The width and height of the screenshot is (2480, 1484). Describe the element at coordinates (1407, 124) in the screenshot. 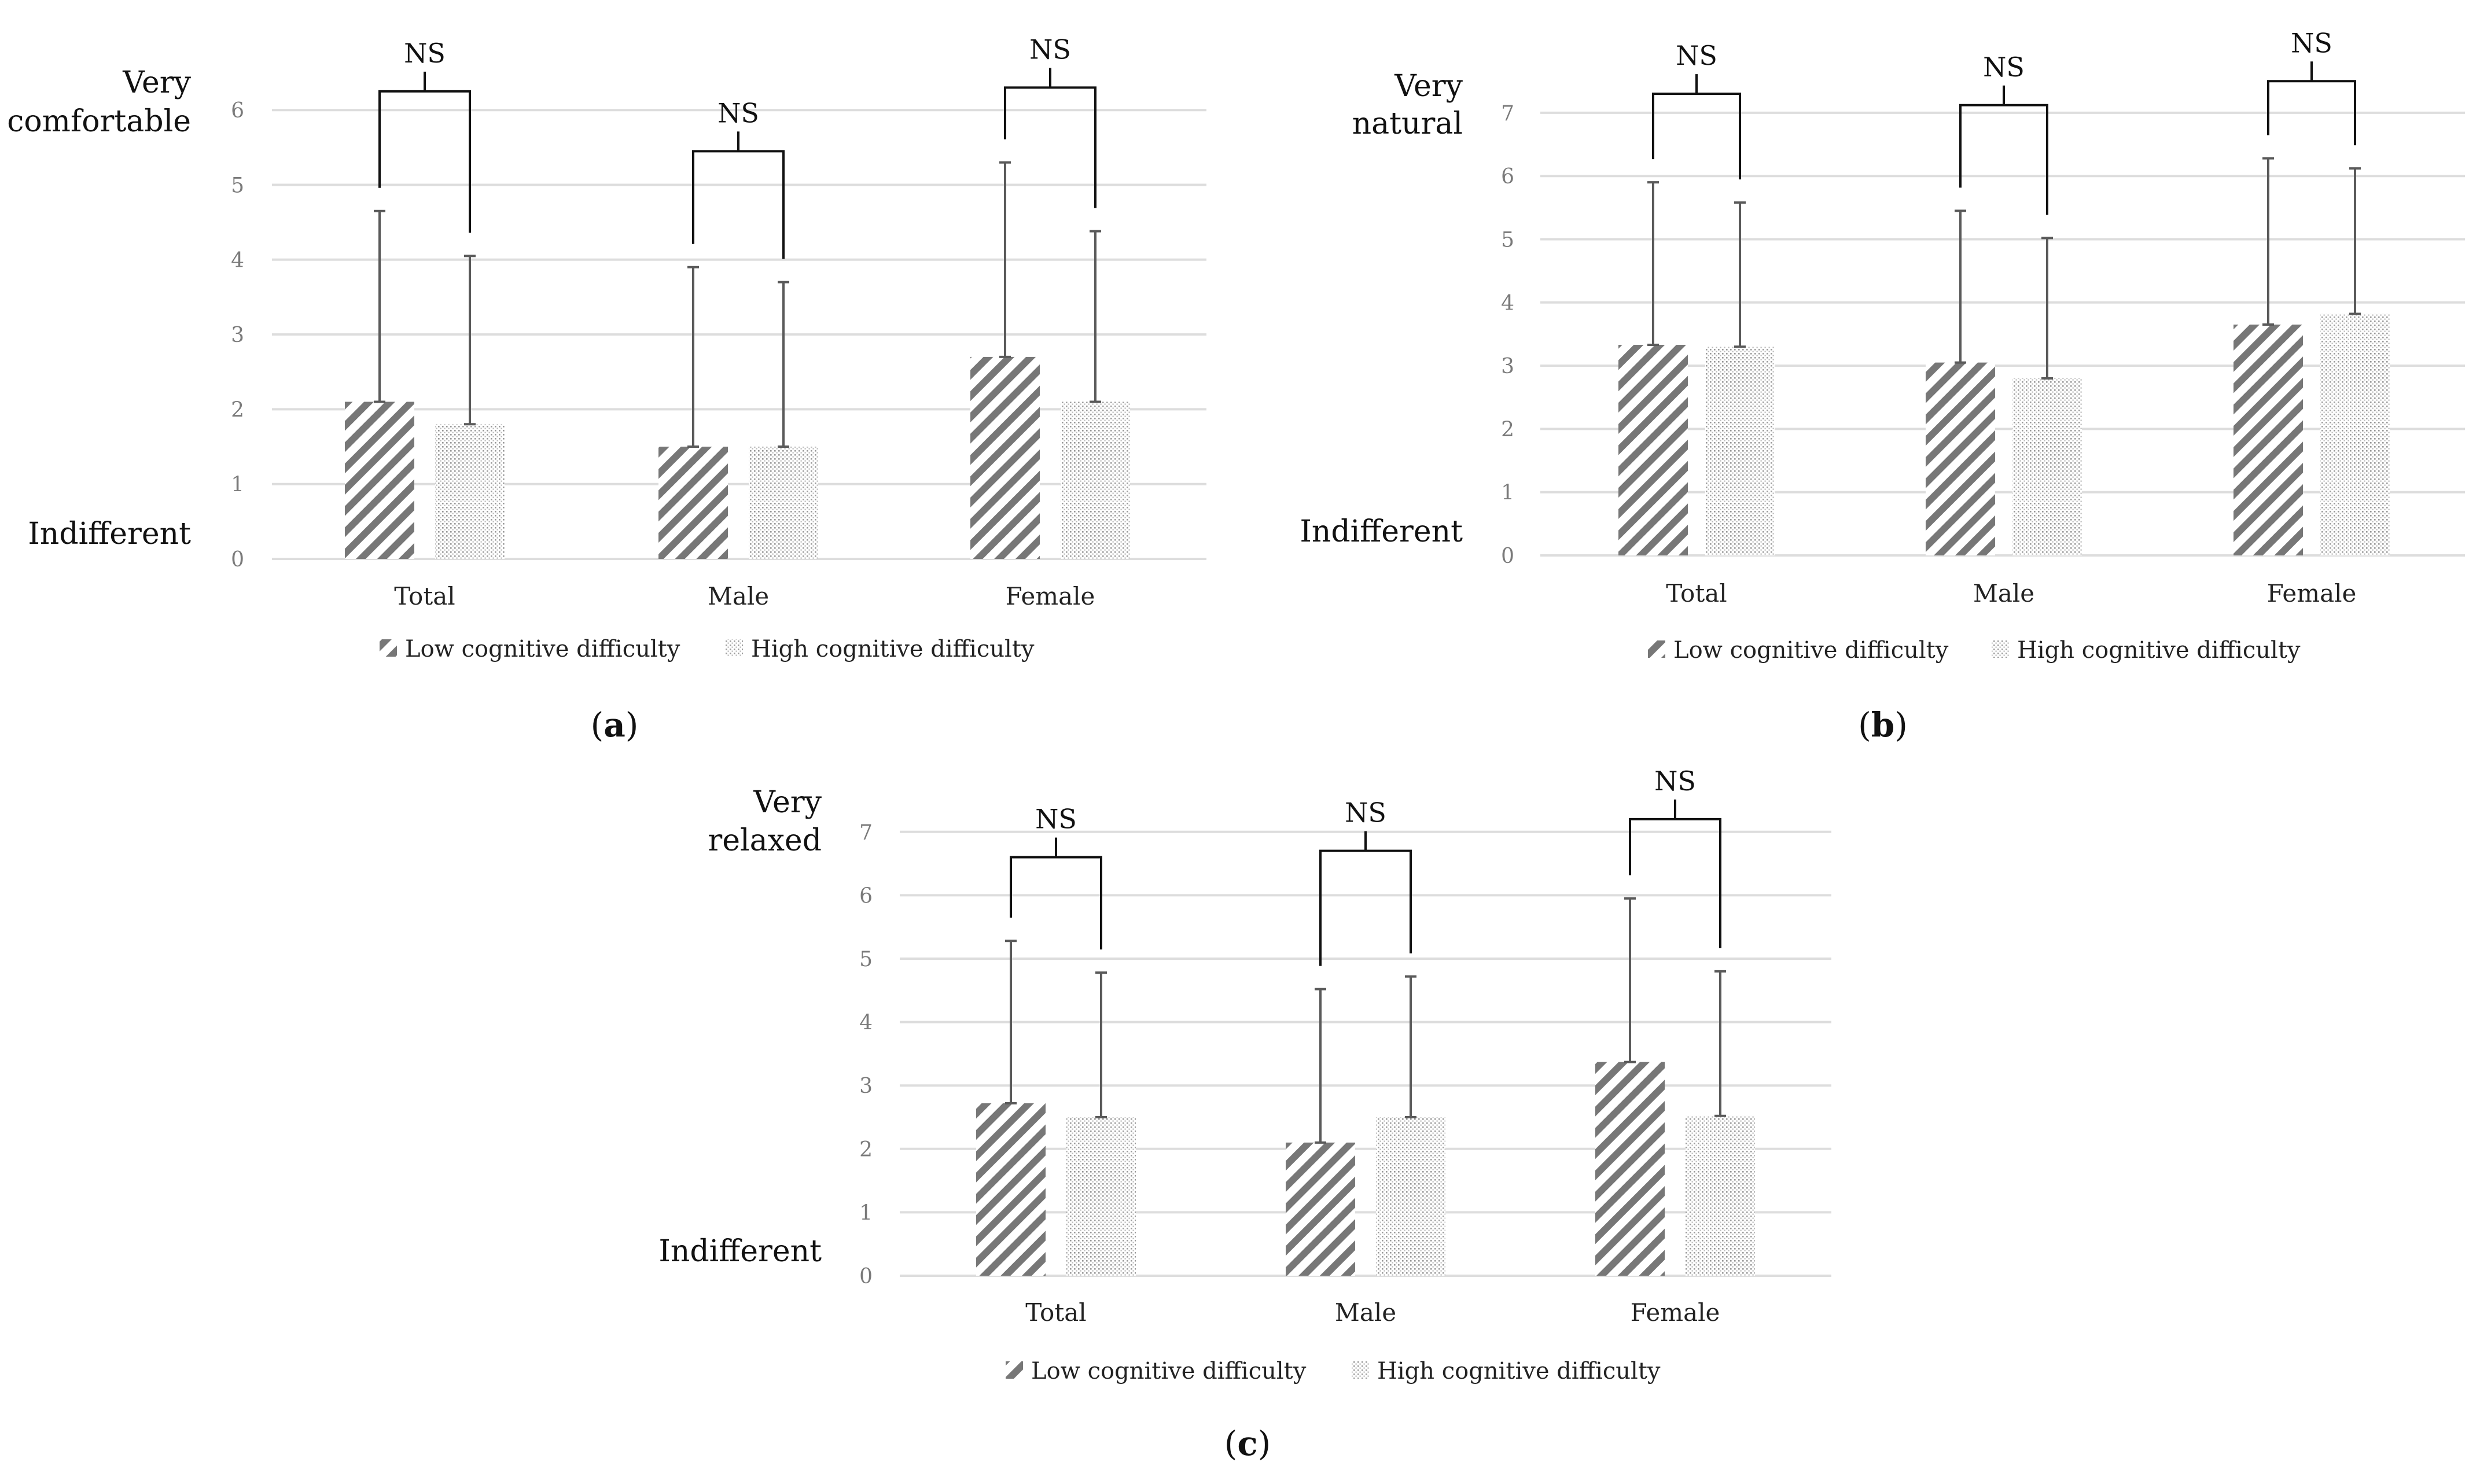

I see `top-anchor-label-line2: natural` at that location.